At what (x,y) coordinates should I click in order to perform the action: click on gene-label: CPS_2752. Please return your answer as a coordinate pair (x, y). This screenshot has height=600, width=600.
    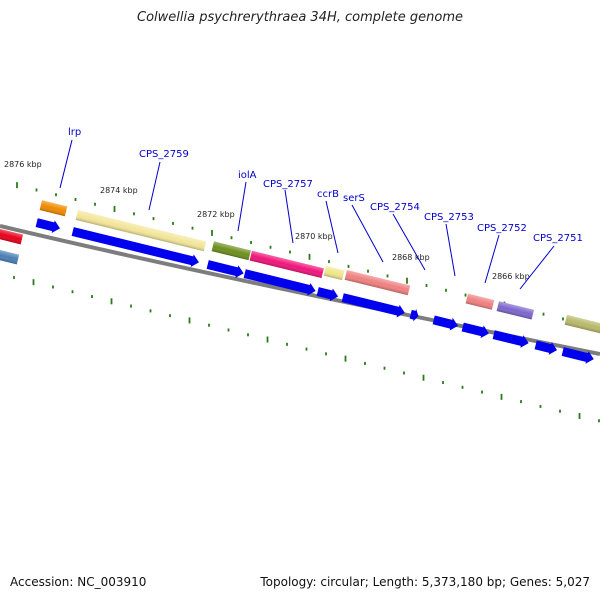
    Looking at the image, I should click on (502, 228).